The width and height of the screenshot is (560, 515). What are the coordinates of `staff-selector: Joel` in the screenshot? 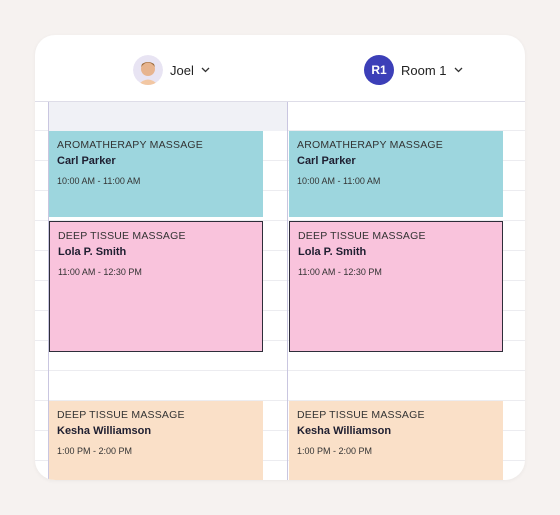 It's located at (171, 70).